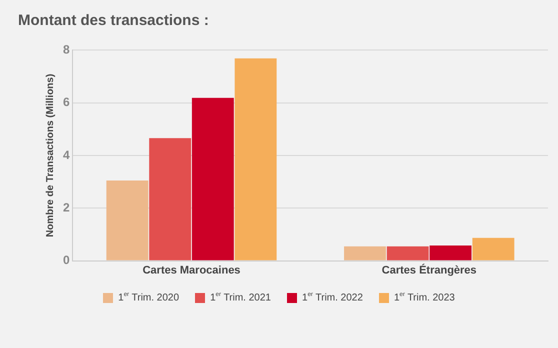  What do you see at coordinates (66, 155) in the screenshot?
I see `y-tick-label: 4` at bounding box center [66, 155].